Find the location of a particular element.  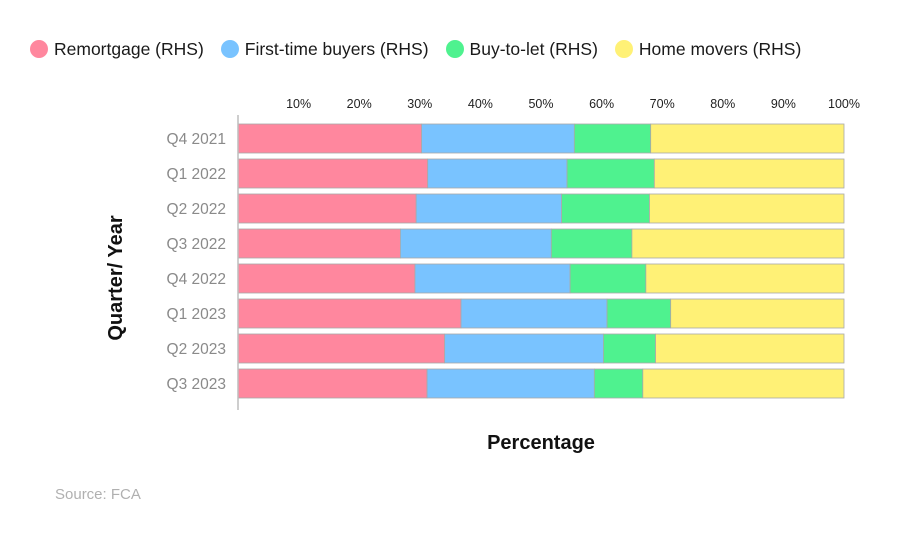

legend-item: Home movers (RHS) is located at coordinates (708, 49).